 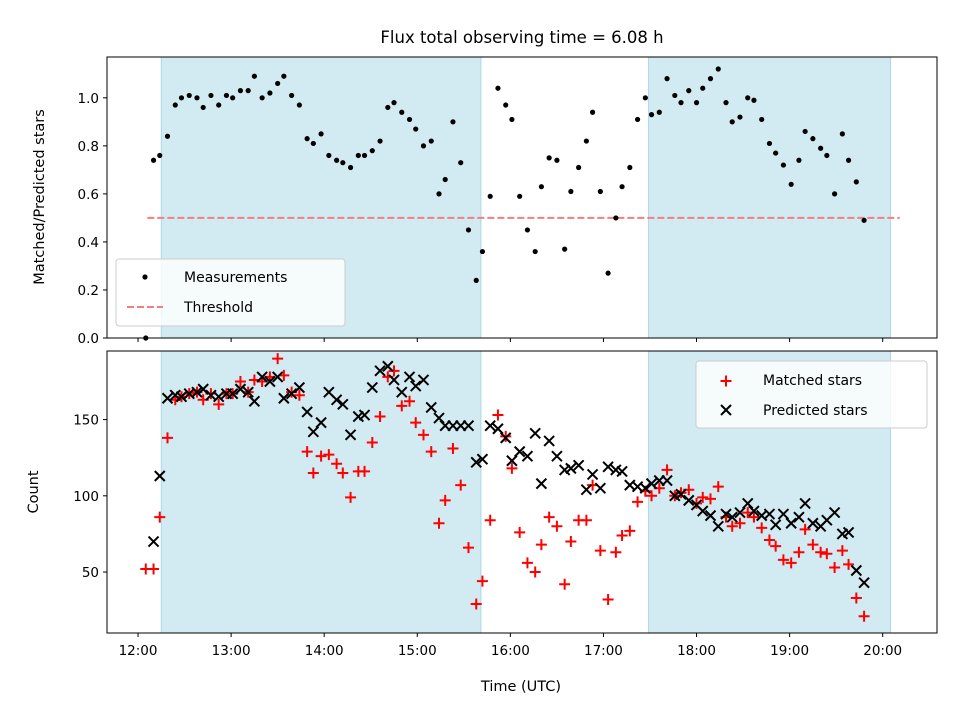 What do you see at coordinates (231, 651) in the screenshot?
I see `x-tick-label: 13:00` at bounding box center [231, 651].